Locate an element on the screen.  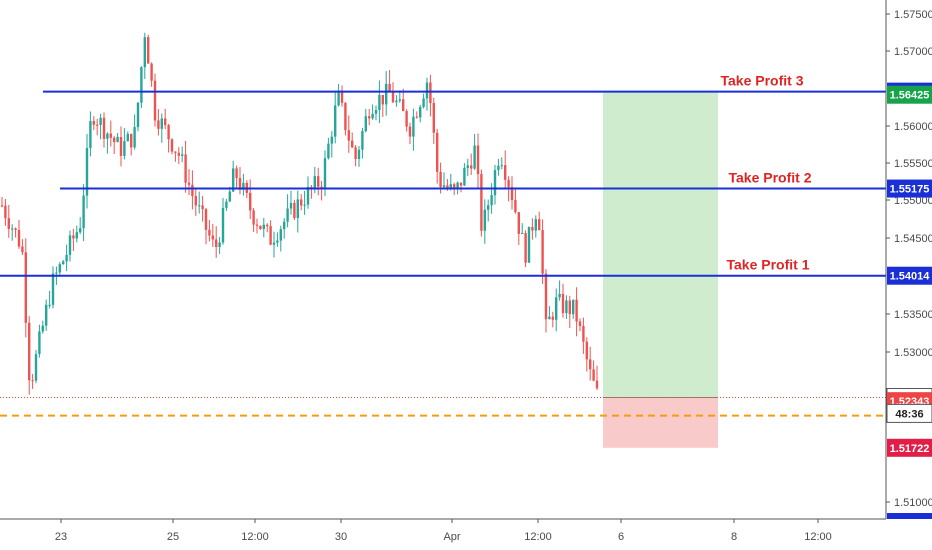
price-tag is located at coordinates (909, 413).